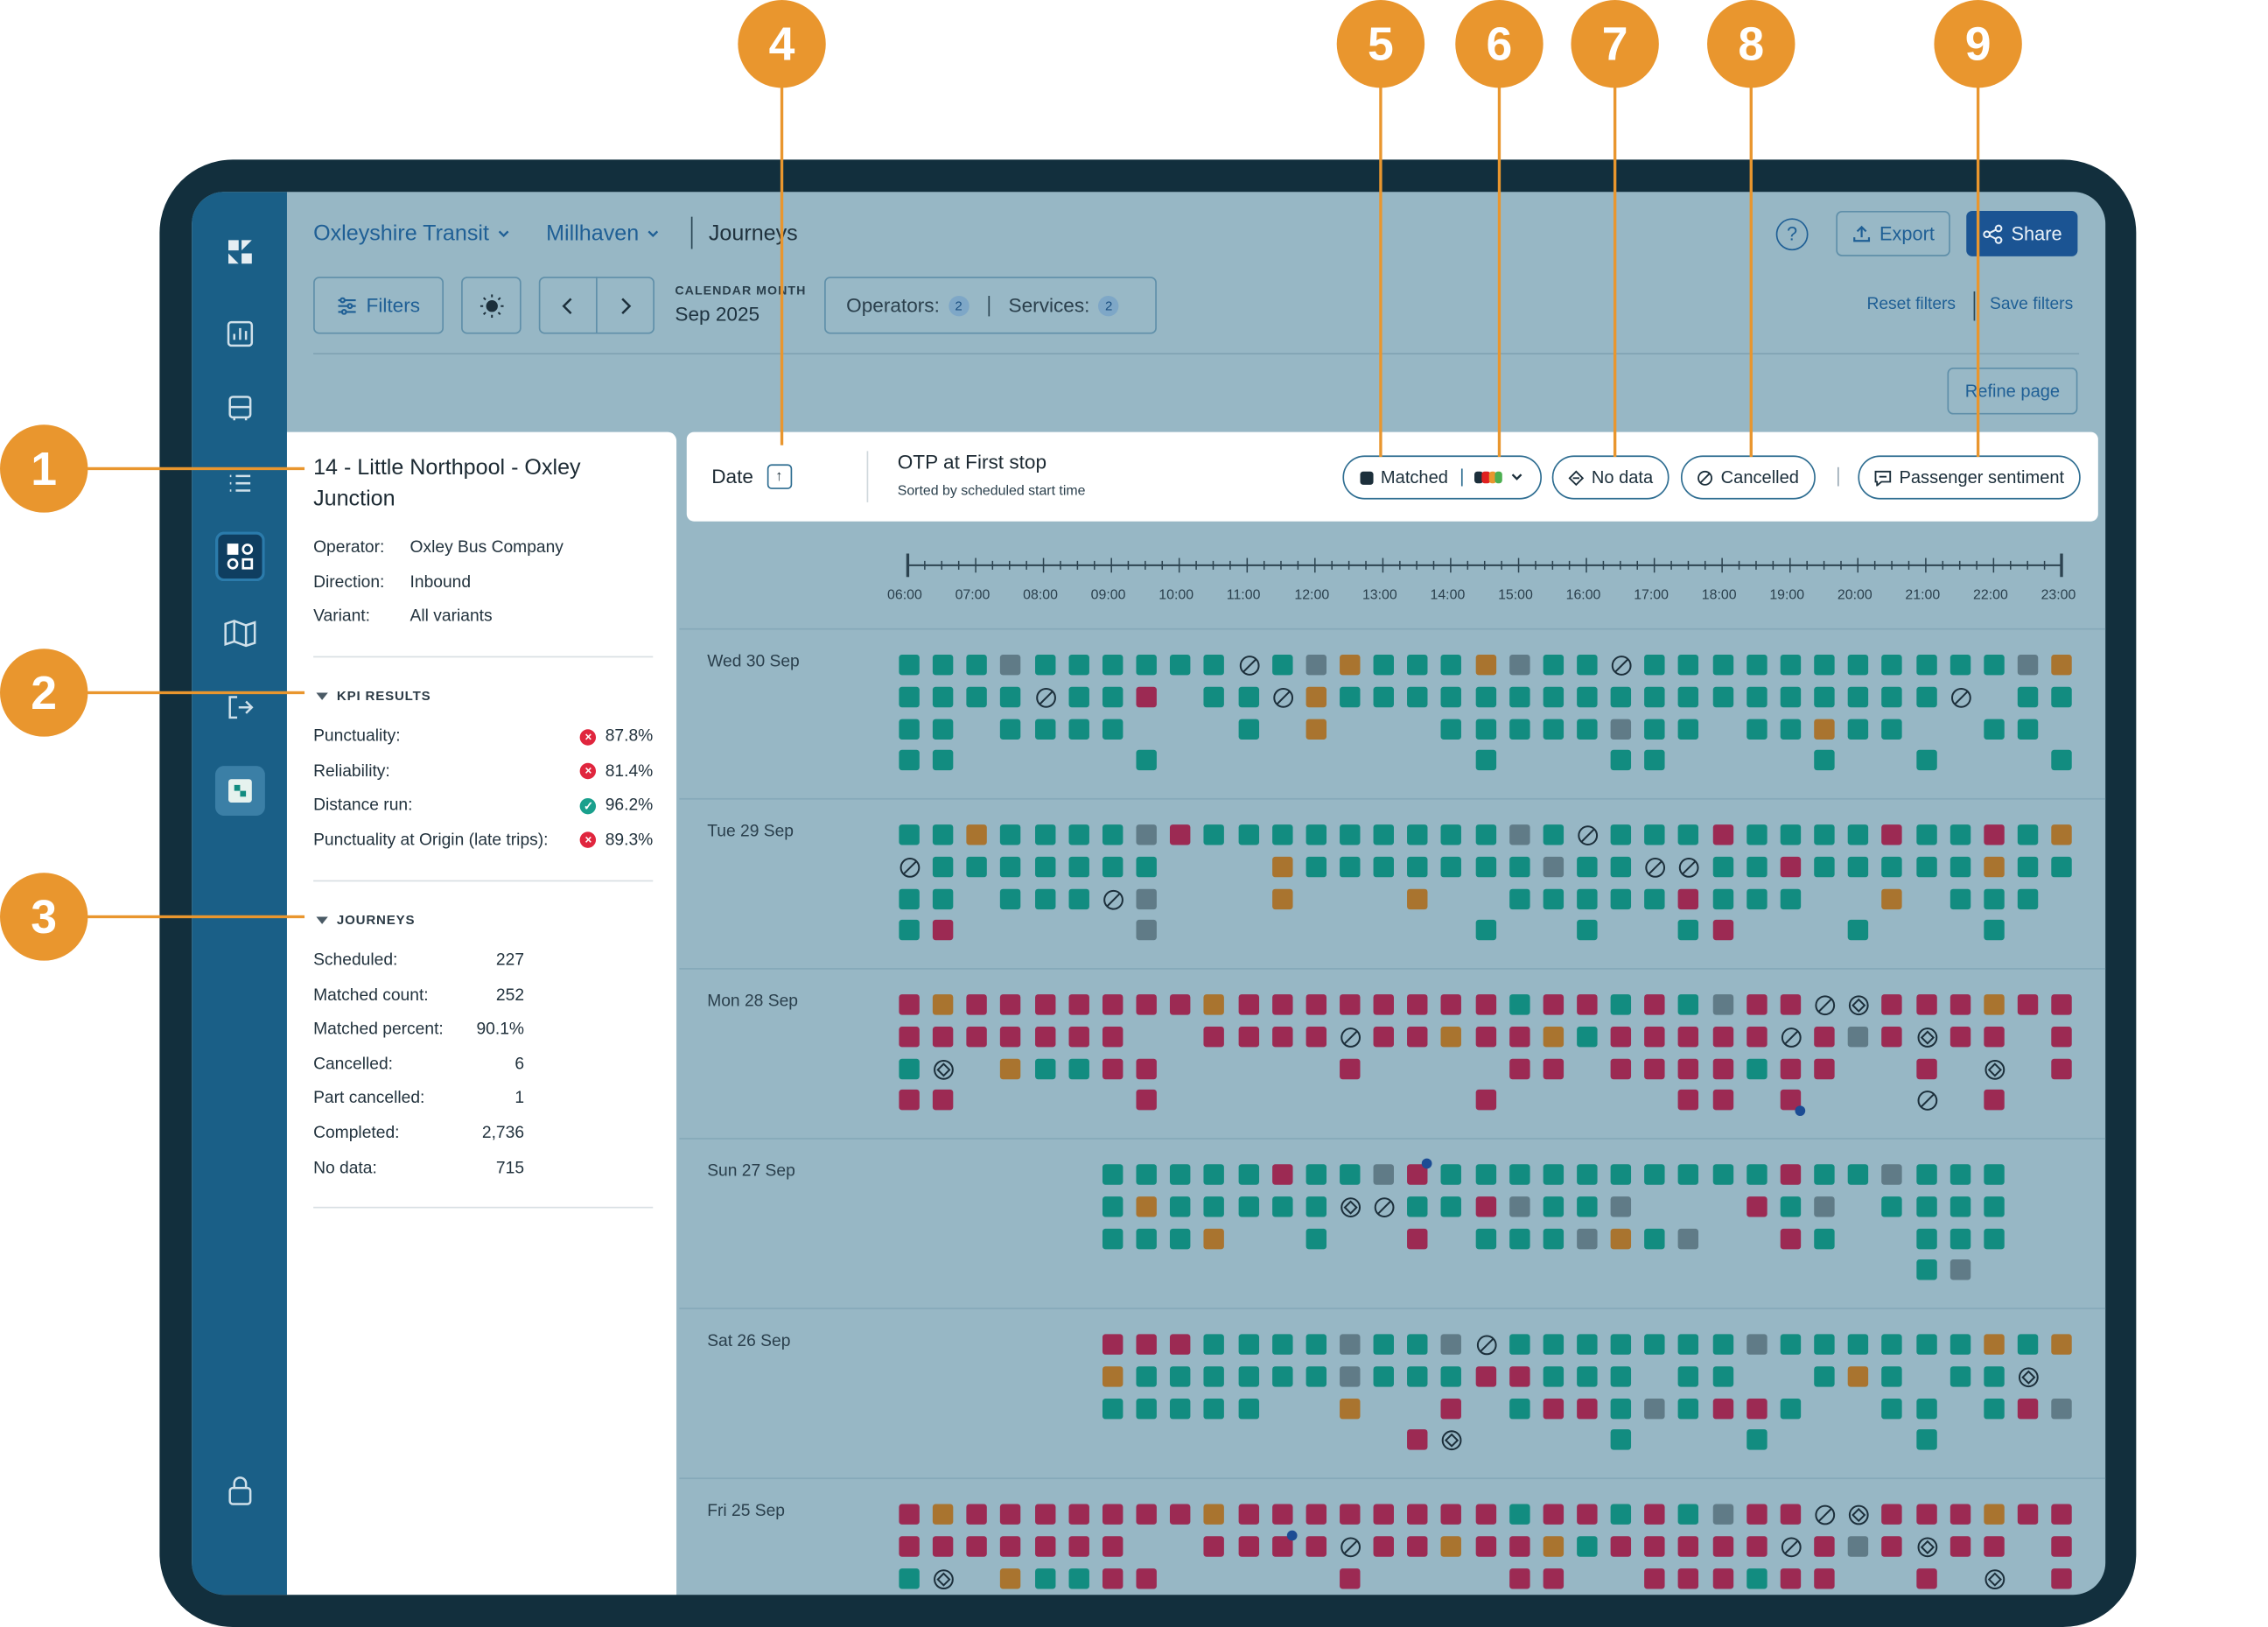  Describe the element at coordinates (603, 233) in the screenshot. I see `breadcrumb-area: Millhaven` at that location.